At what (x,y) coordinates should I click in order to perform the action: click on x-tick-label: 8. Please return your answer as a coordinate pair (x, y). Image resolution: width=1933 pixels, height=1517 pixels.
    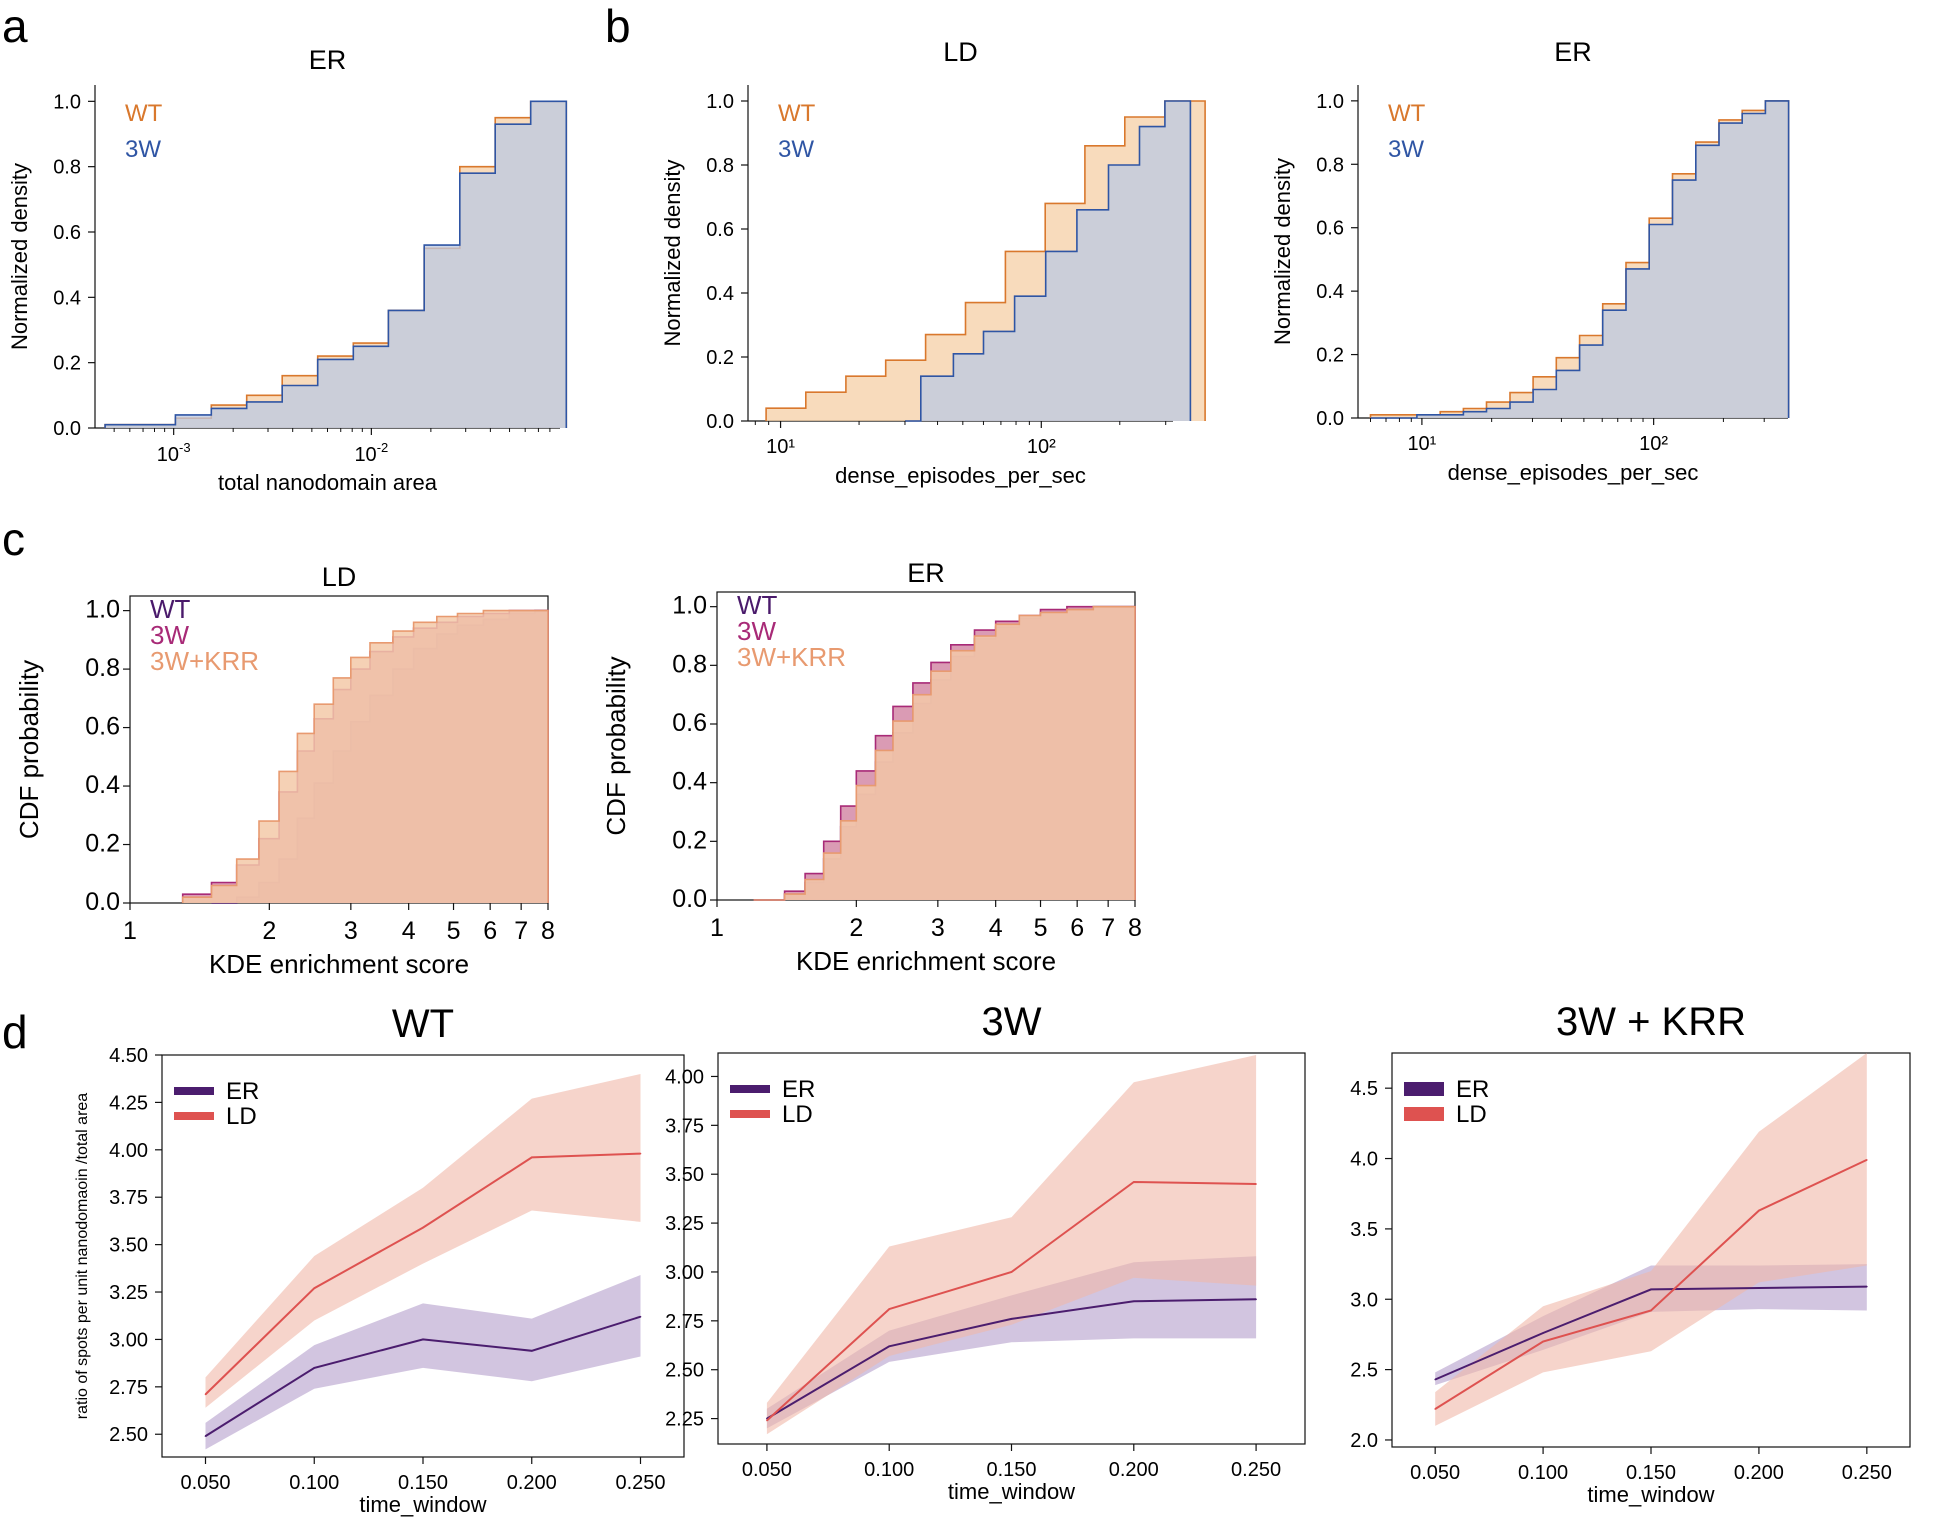
    Looking at the image, I should click on (548, 931).